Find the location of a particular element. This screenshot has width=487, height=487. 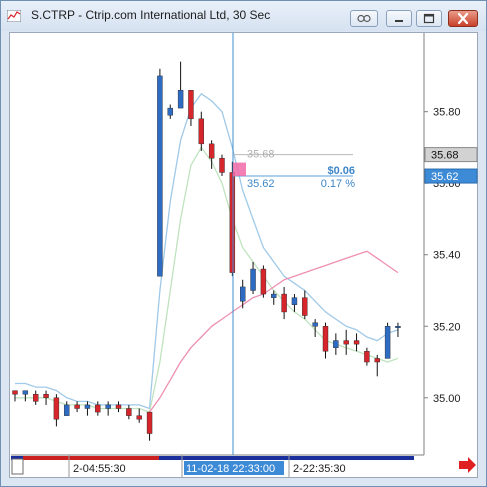

cursor-time-box is located at coordinates (234, 468).